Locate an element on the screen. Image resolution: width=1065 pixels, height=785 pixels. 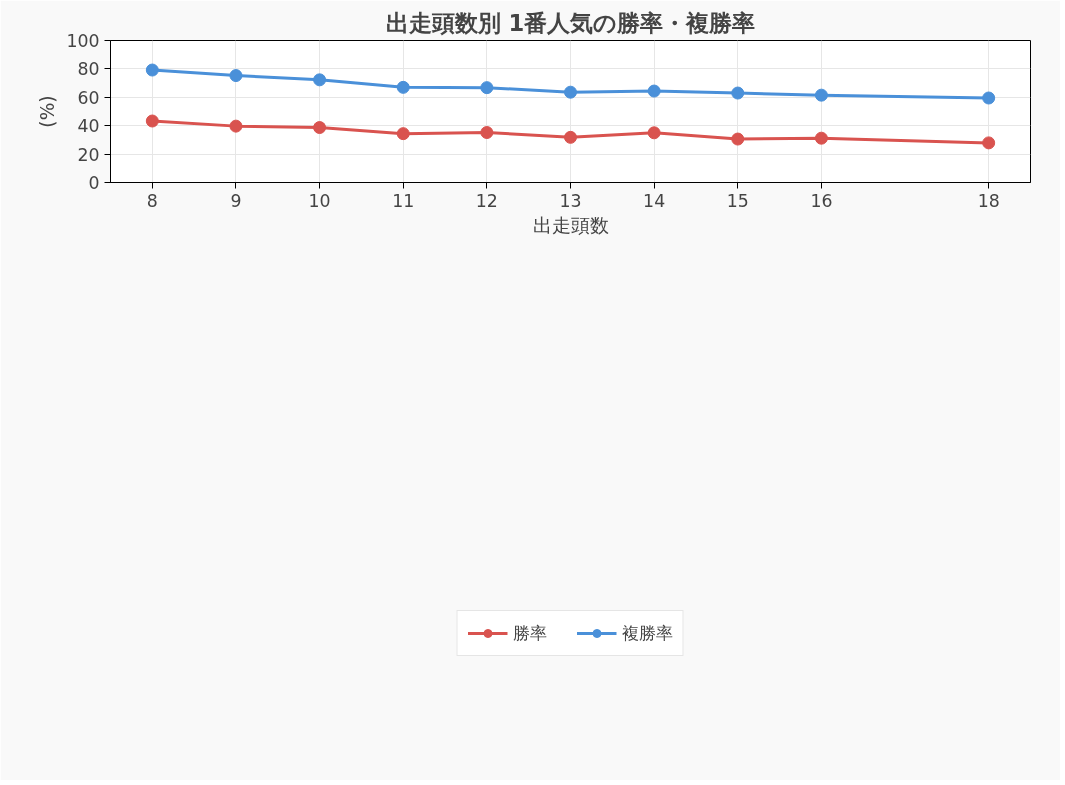
y-axis-title: (%) is located at coordinates (48, 111).